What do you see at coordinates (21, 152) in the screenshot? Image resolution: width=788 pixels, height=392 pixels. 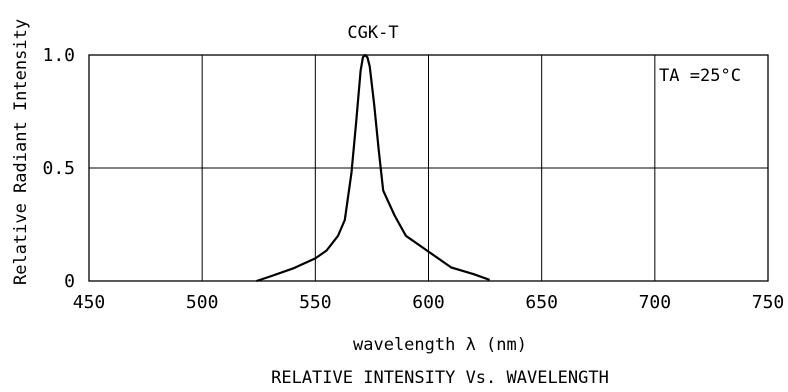 I see `y-axis-label: Relative Radiant Intensity` at bounding box center [21, 152].